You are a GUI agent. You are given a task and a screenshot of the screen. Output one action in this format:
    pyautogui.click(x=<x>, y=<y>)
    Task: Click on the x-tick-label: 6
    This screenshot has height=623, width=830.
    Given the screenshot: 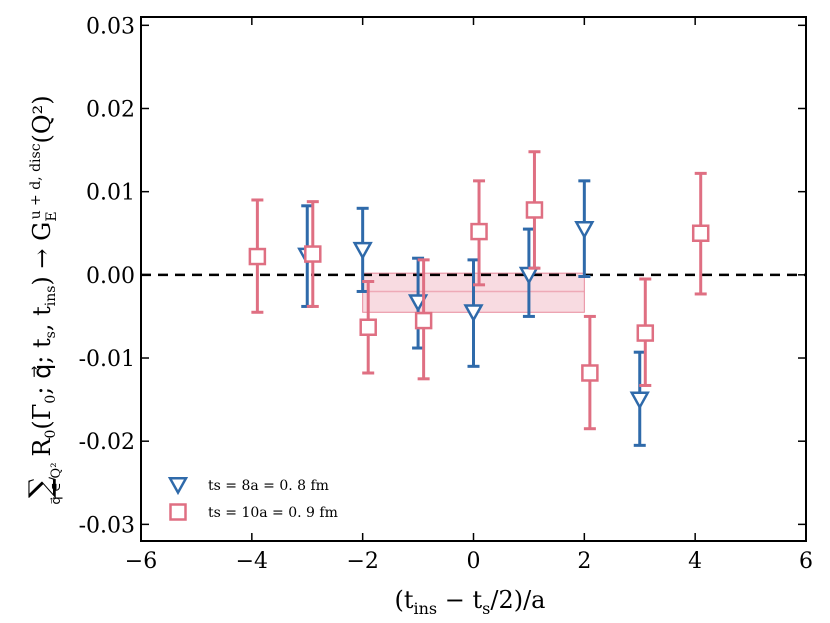 What is the action you would take?
    pyautogui.click(x=806, y=561)
    